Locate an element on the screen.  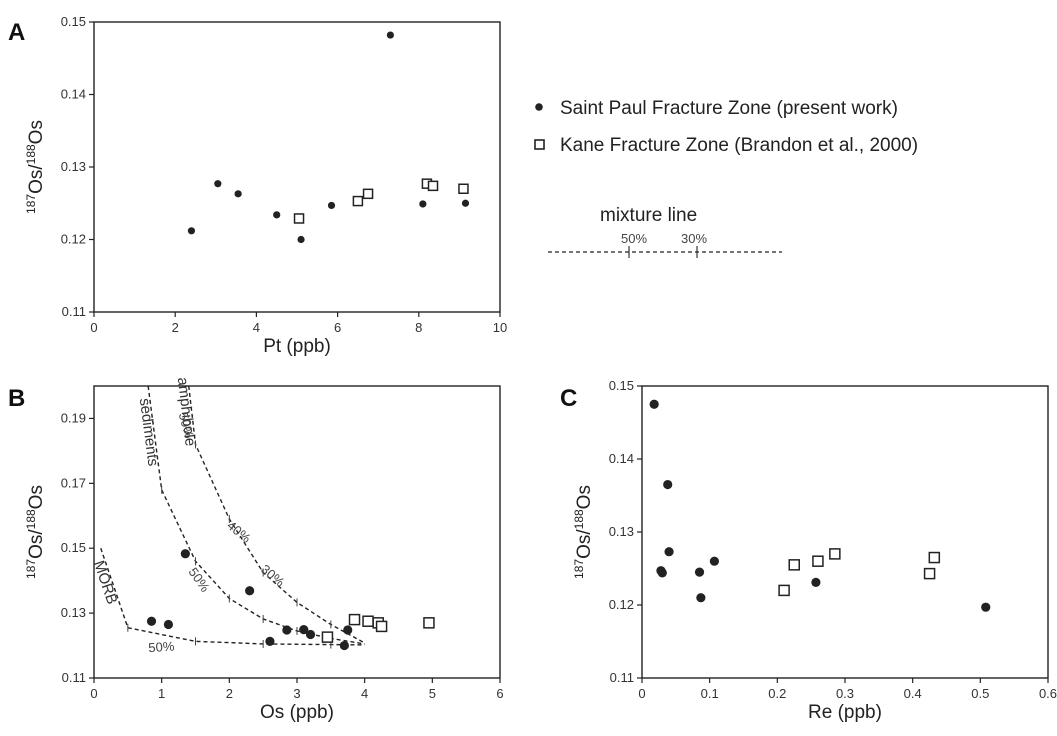
legend-marker-kane is located at coordinates (539, 144).